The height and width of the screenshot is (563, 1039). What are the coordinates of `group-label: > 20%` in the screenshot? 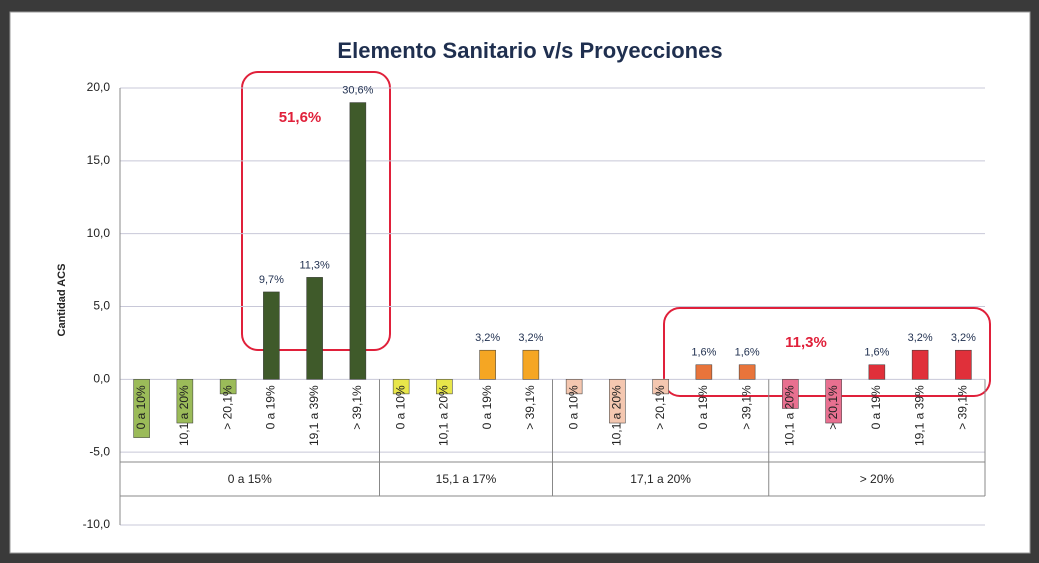 It's located at (877, 479).